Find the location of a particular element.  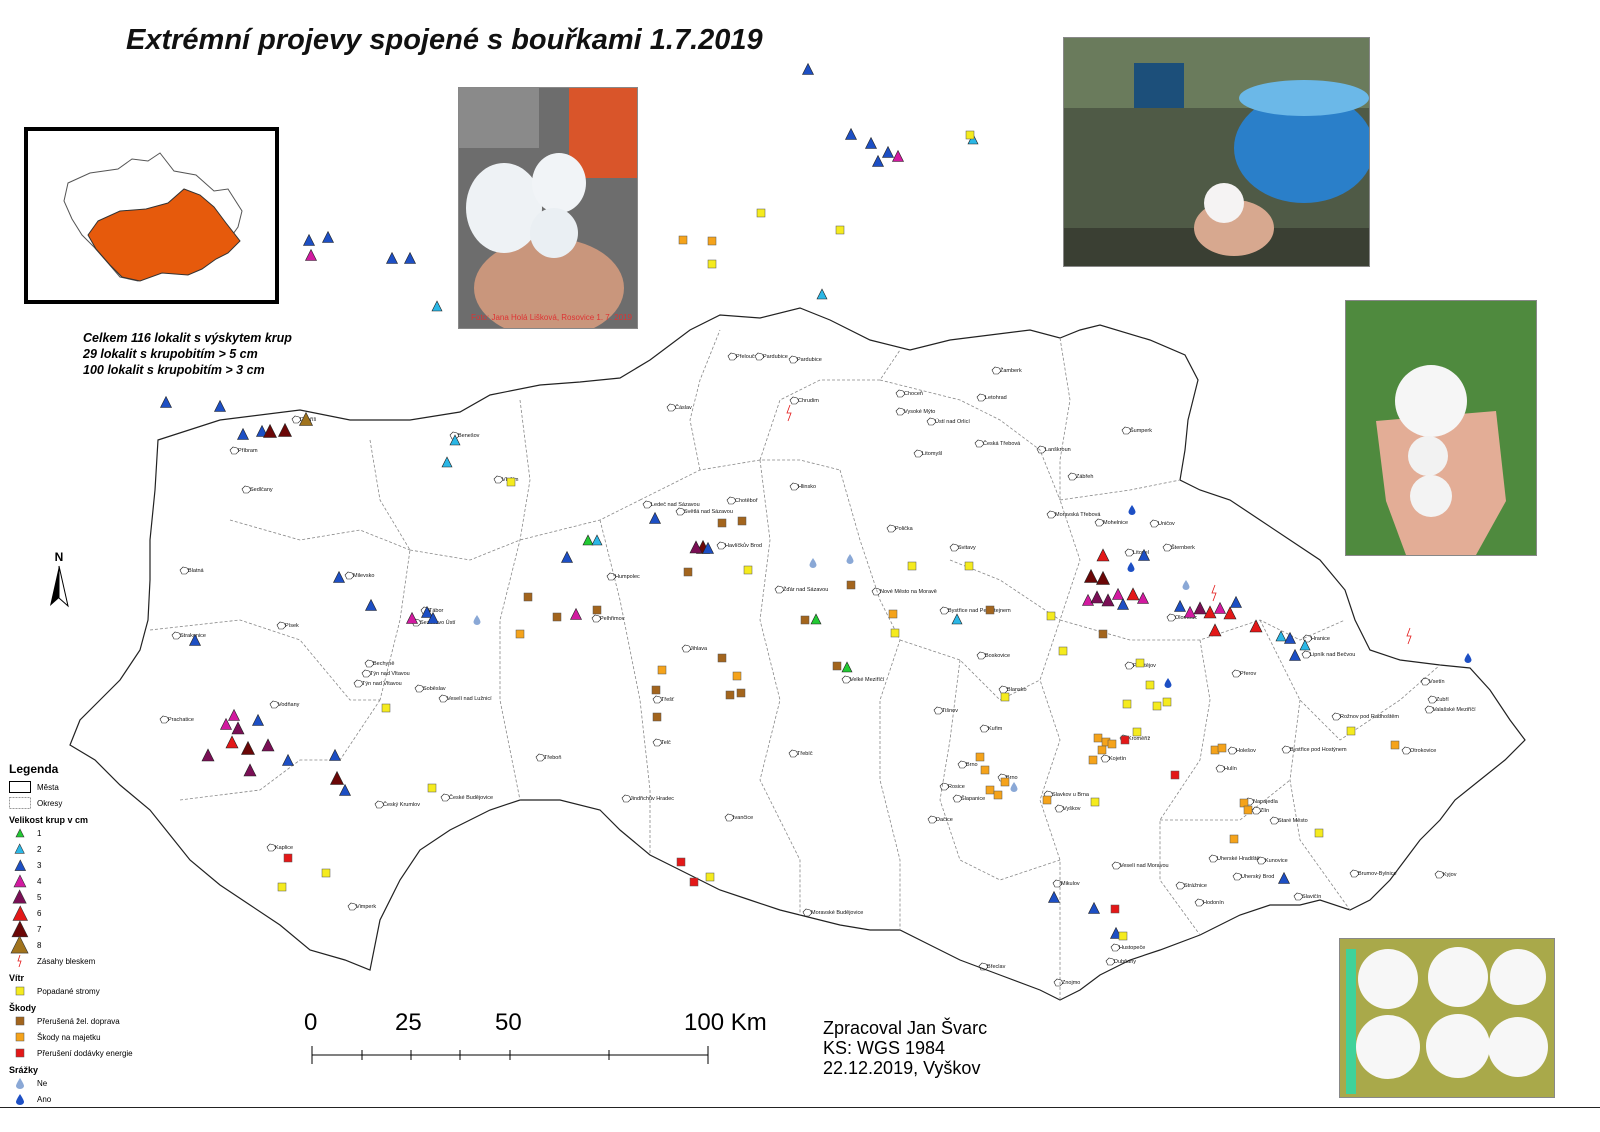

city-label: Pelhřimov is located at coordinates (612, 619).